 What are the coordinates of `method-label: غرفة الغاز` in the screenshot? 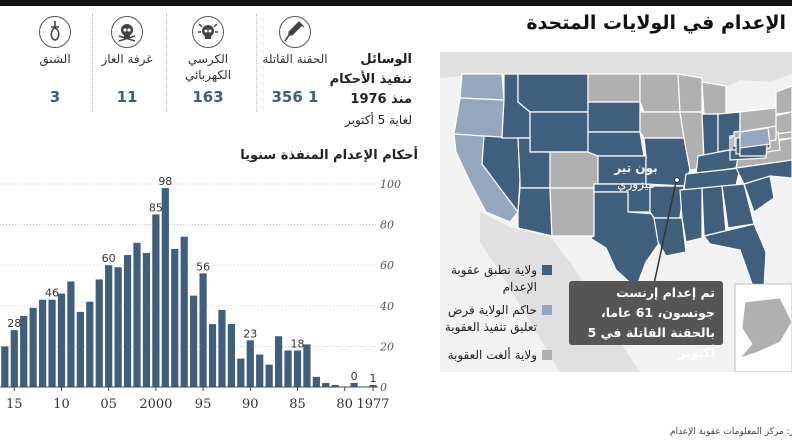 It's located at (127, 59).